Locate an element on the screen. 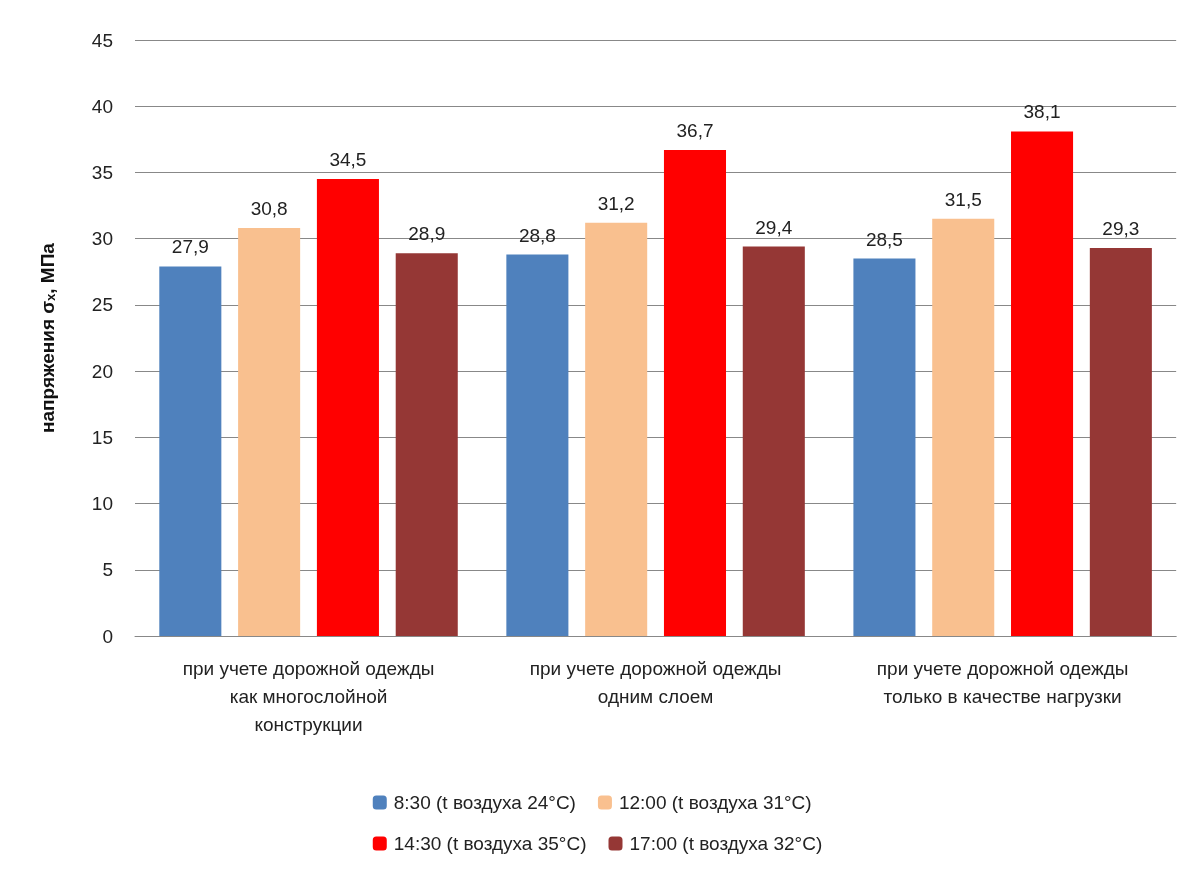  y-tick-label: 25 is located at coordinates (102, 305).